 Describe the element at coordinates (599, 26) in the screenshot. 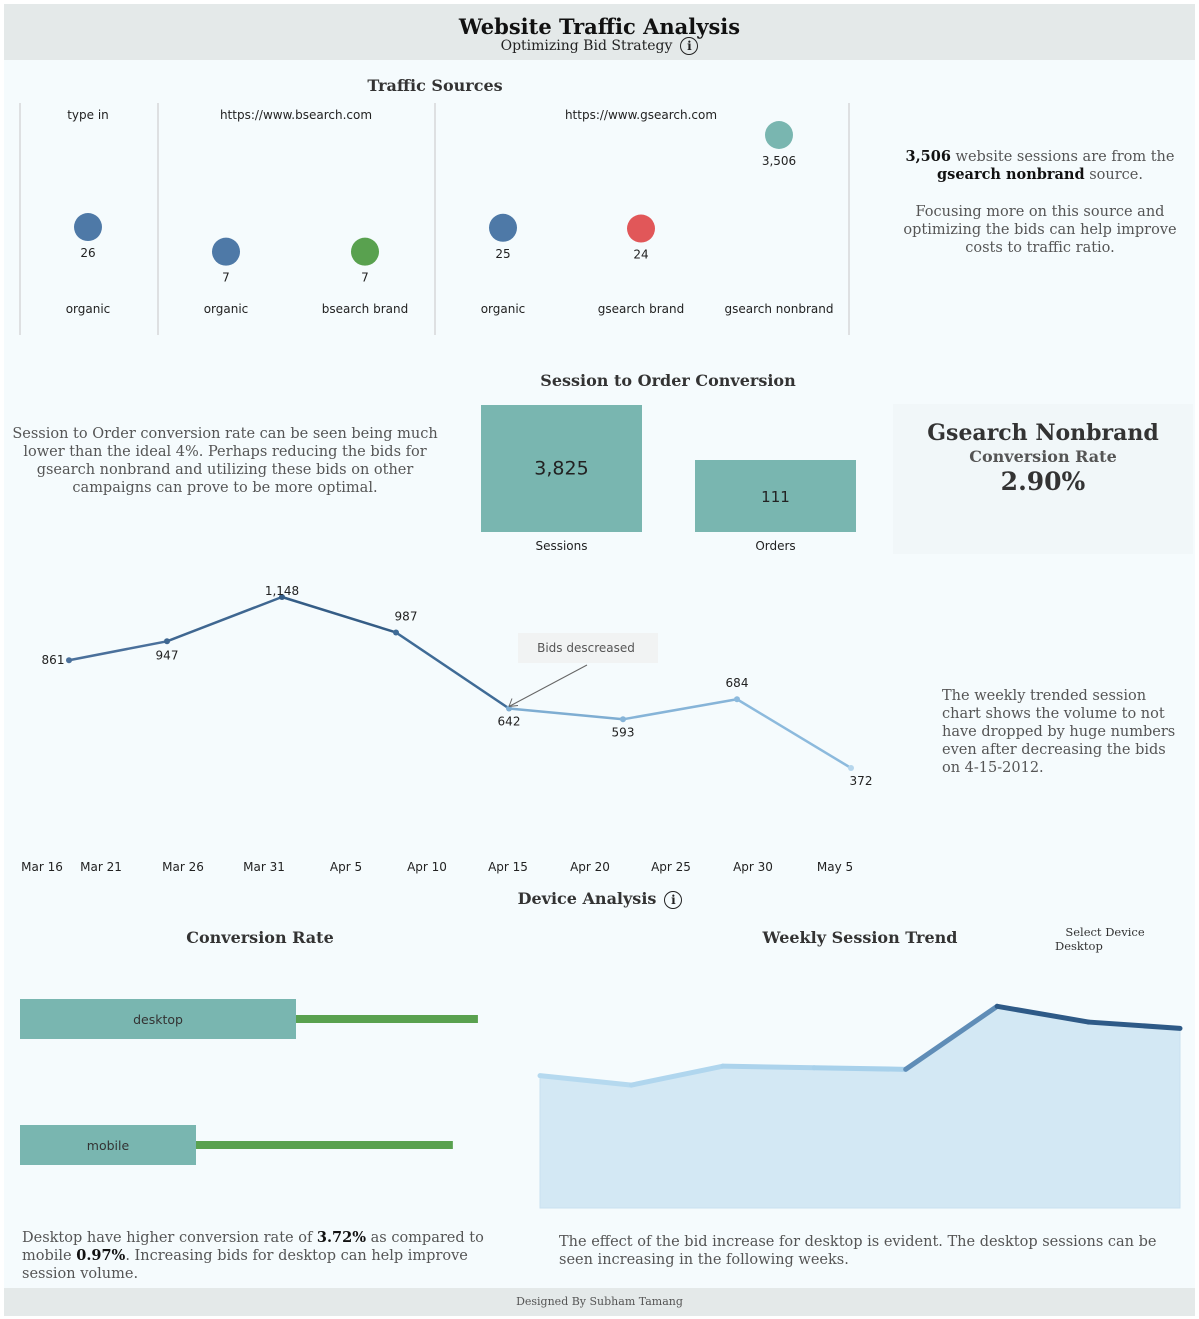

I see `dashboard-title: Website Traffic Analysis` at that location.